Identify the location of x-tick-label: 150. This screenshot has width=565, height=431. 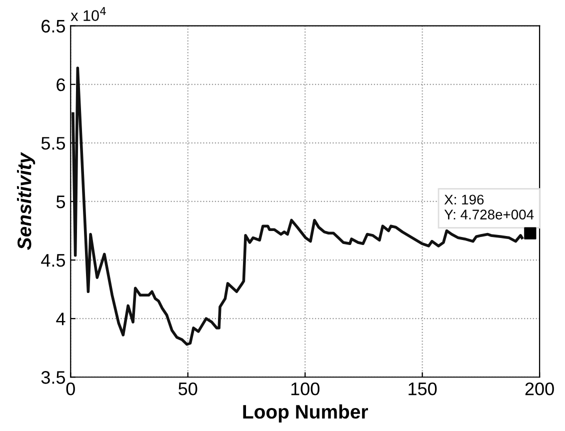
(422, 389).